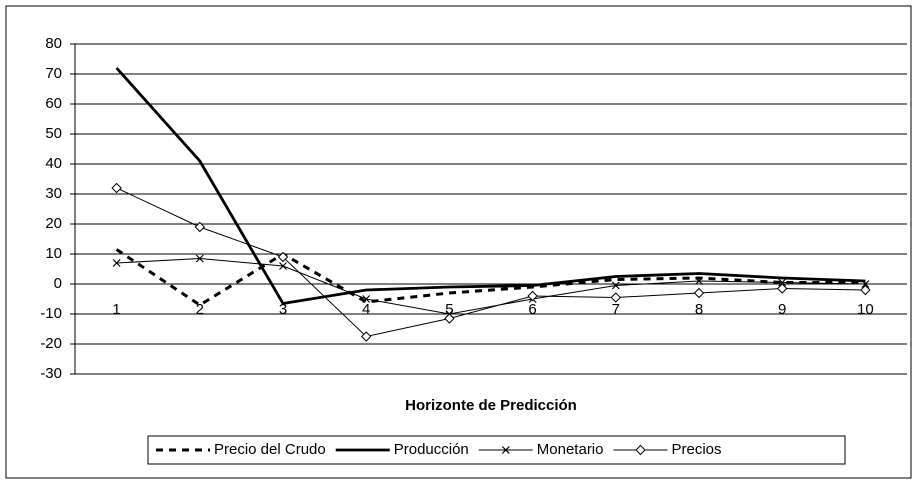 The height and width of the screenshot is (485, 918). I want to click on x-tick-label: 6, so click(532, 309).